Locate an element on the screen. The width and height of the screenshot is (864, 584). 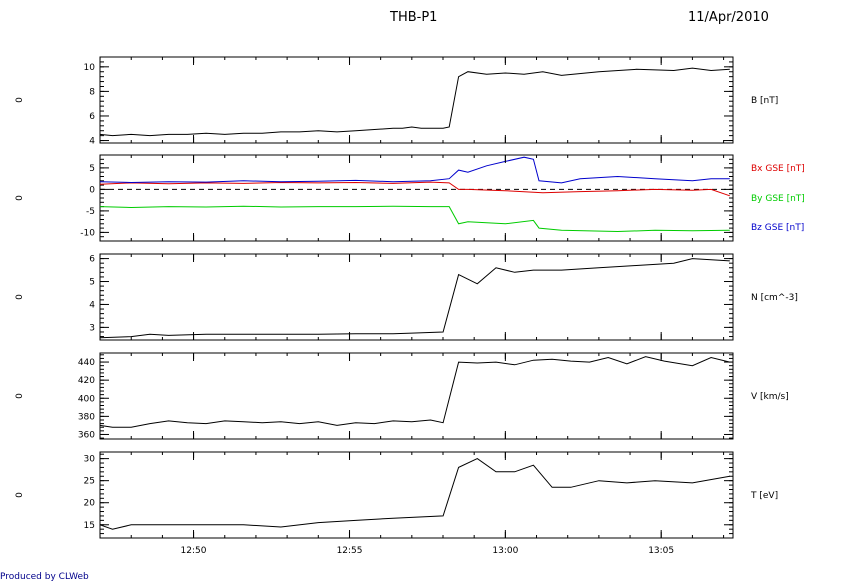
y-tick-label: 8 is located at coordinates (92, 92).